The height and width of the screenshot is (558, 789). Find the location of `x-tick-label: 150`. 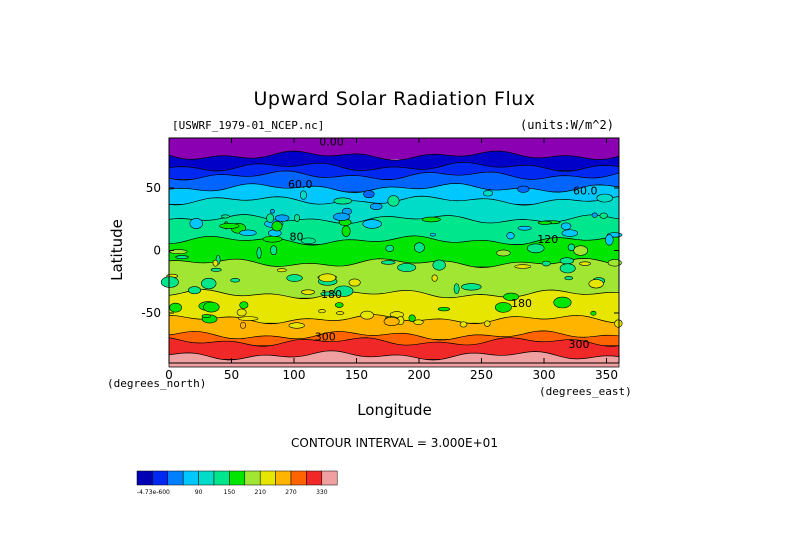

x-tick-label: 150 is located at coordinates (356, 375).